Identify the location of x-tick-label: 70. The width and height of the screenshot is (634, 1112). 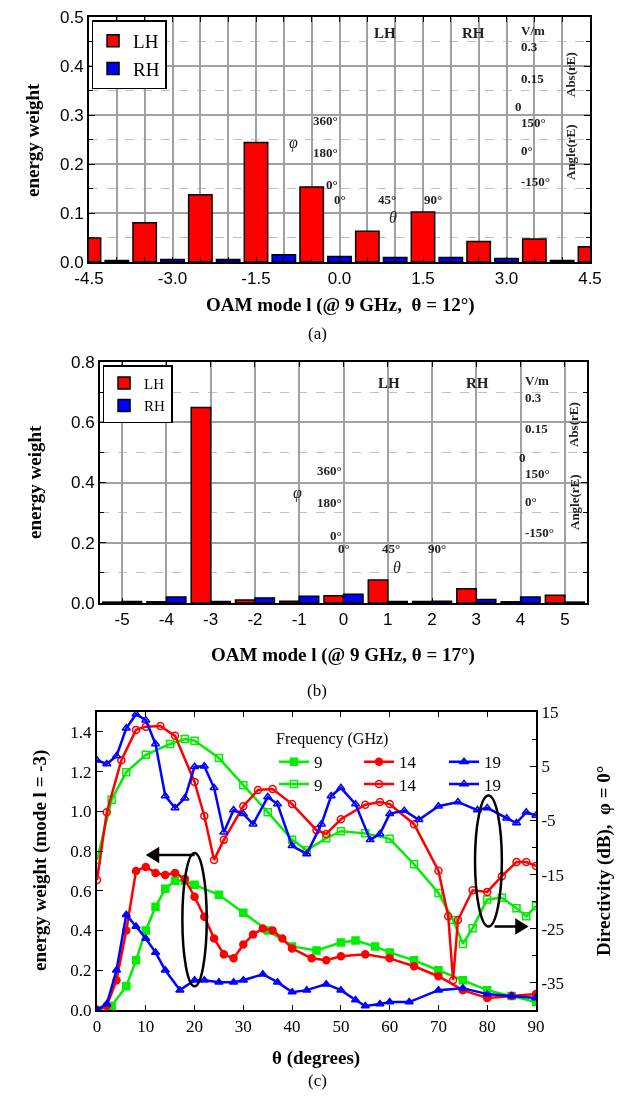
(438, 1027).